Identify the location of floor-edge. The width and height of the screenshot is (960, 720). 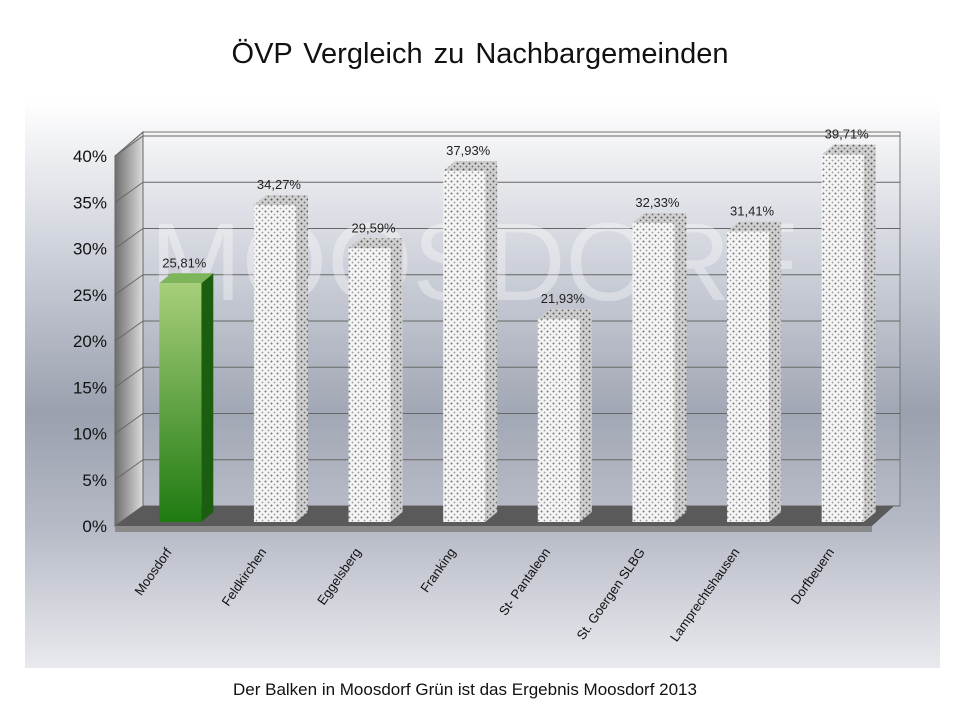
(493, 529).